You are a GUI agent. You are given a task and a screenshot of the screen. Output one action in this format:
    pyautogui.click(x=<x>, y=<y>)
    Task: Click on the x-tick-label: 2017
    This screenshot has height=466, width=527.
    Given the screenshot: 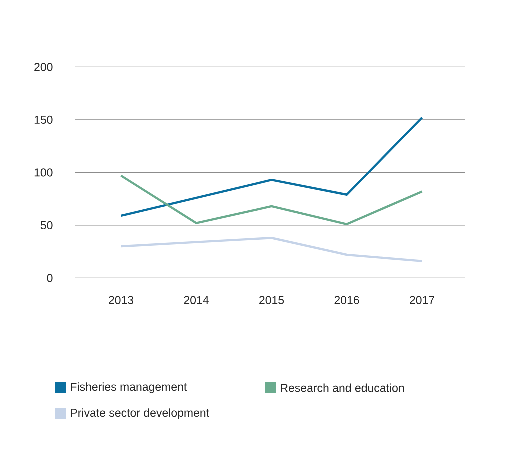 What is the action you would take?
    pyautogui.click(x=422, y=300)
    